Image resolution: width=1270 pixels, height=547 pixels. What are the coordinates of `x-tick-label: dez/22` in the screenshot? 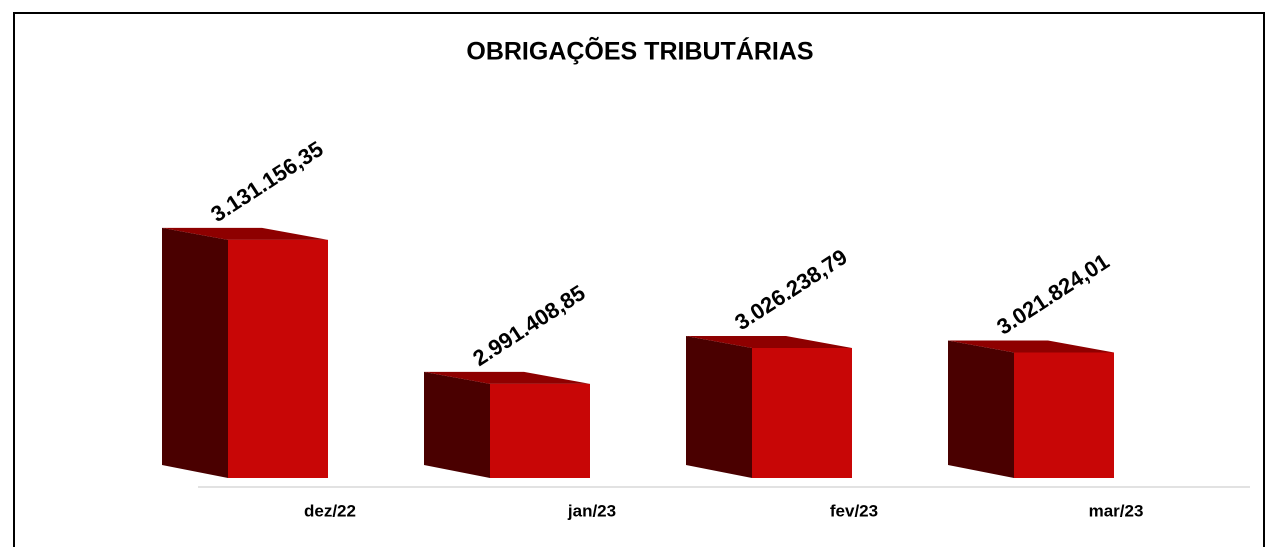 It's located at (330, 510).